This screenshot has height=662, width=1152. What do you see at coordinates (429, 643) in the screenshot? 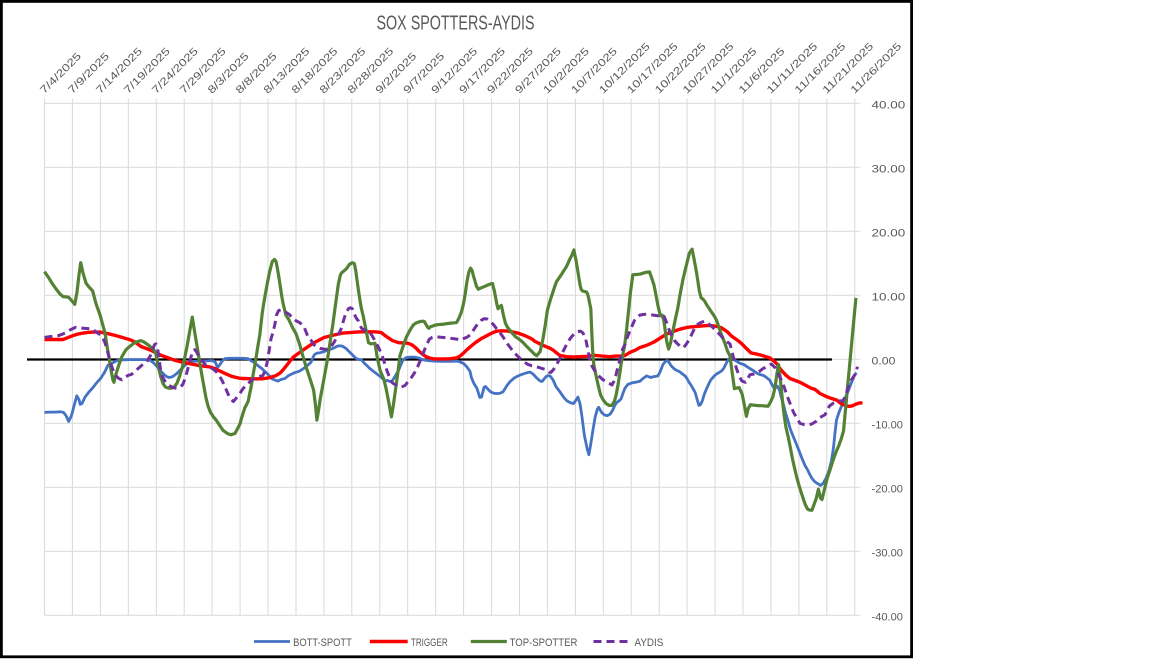
I see `svg-text: TRIGGER` at bounding box center [429, 643].